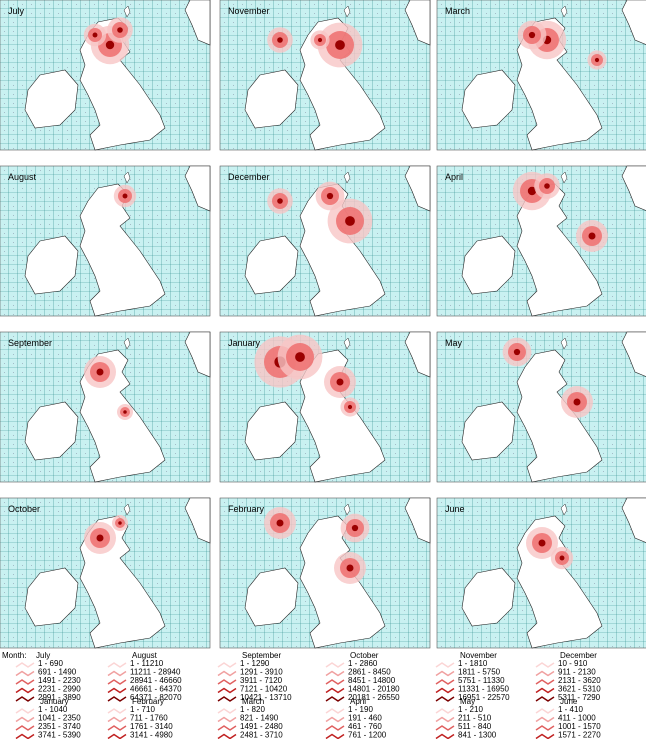 This screenshot has width=646, height=739. I want to click on legend-range: 1 - 690, so click(50, 663).